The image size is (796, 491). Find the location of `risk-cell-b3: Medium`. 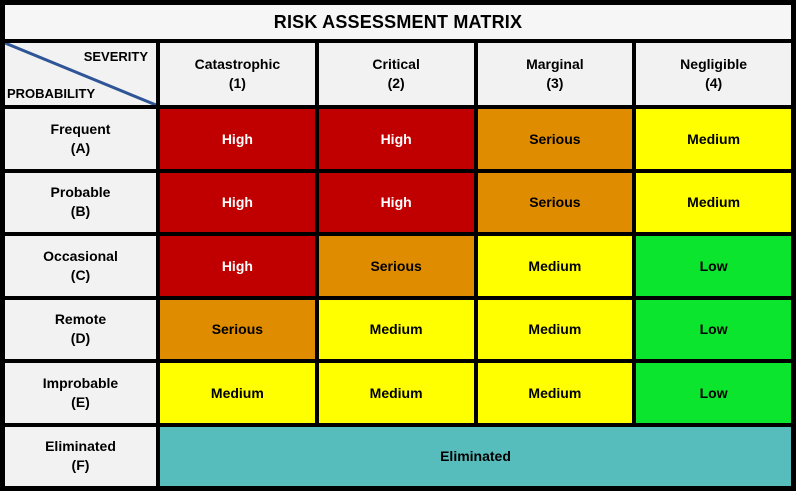

risk-cell-b3: Medium is located at coordinates (713, 202).